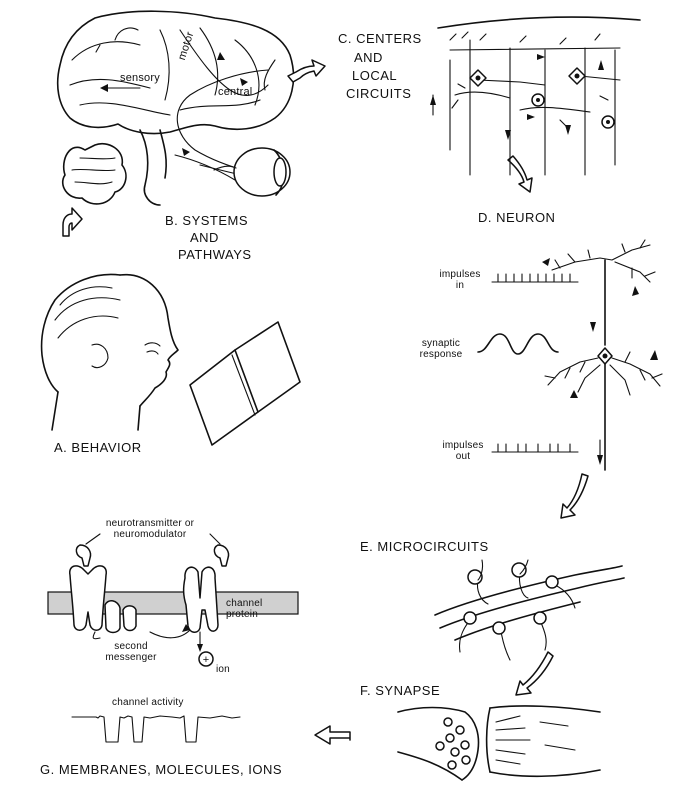 The image size is (683, 788). I want to click on impulses-out-trace, so click(535, 448).